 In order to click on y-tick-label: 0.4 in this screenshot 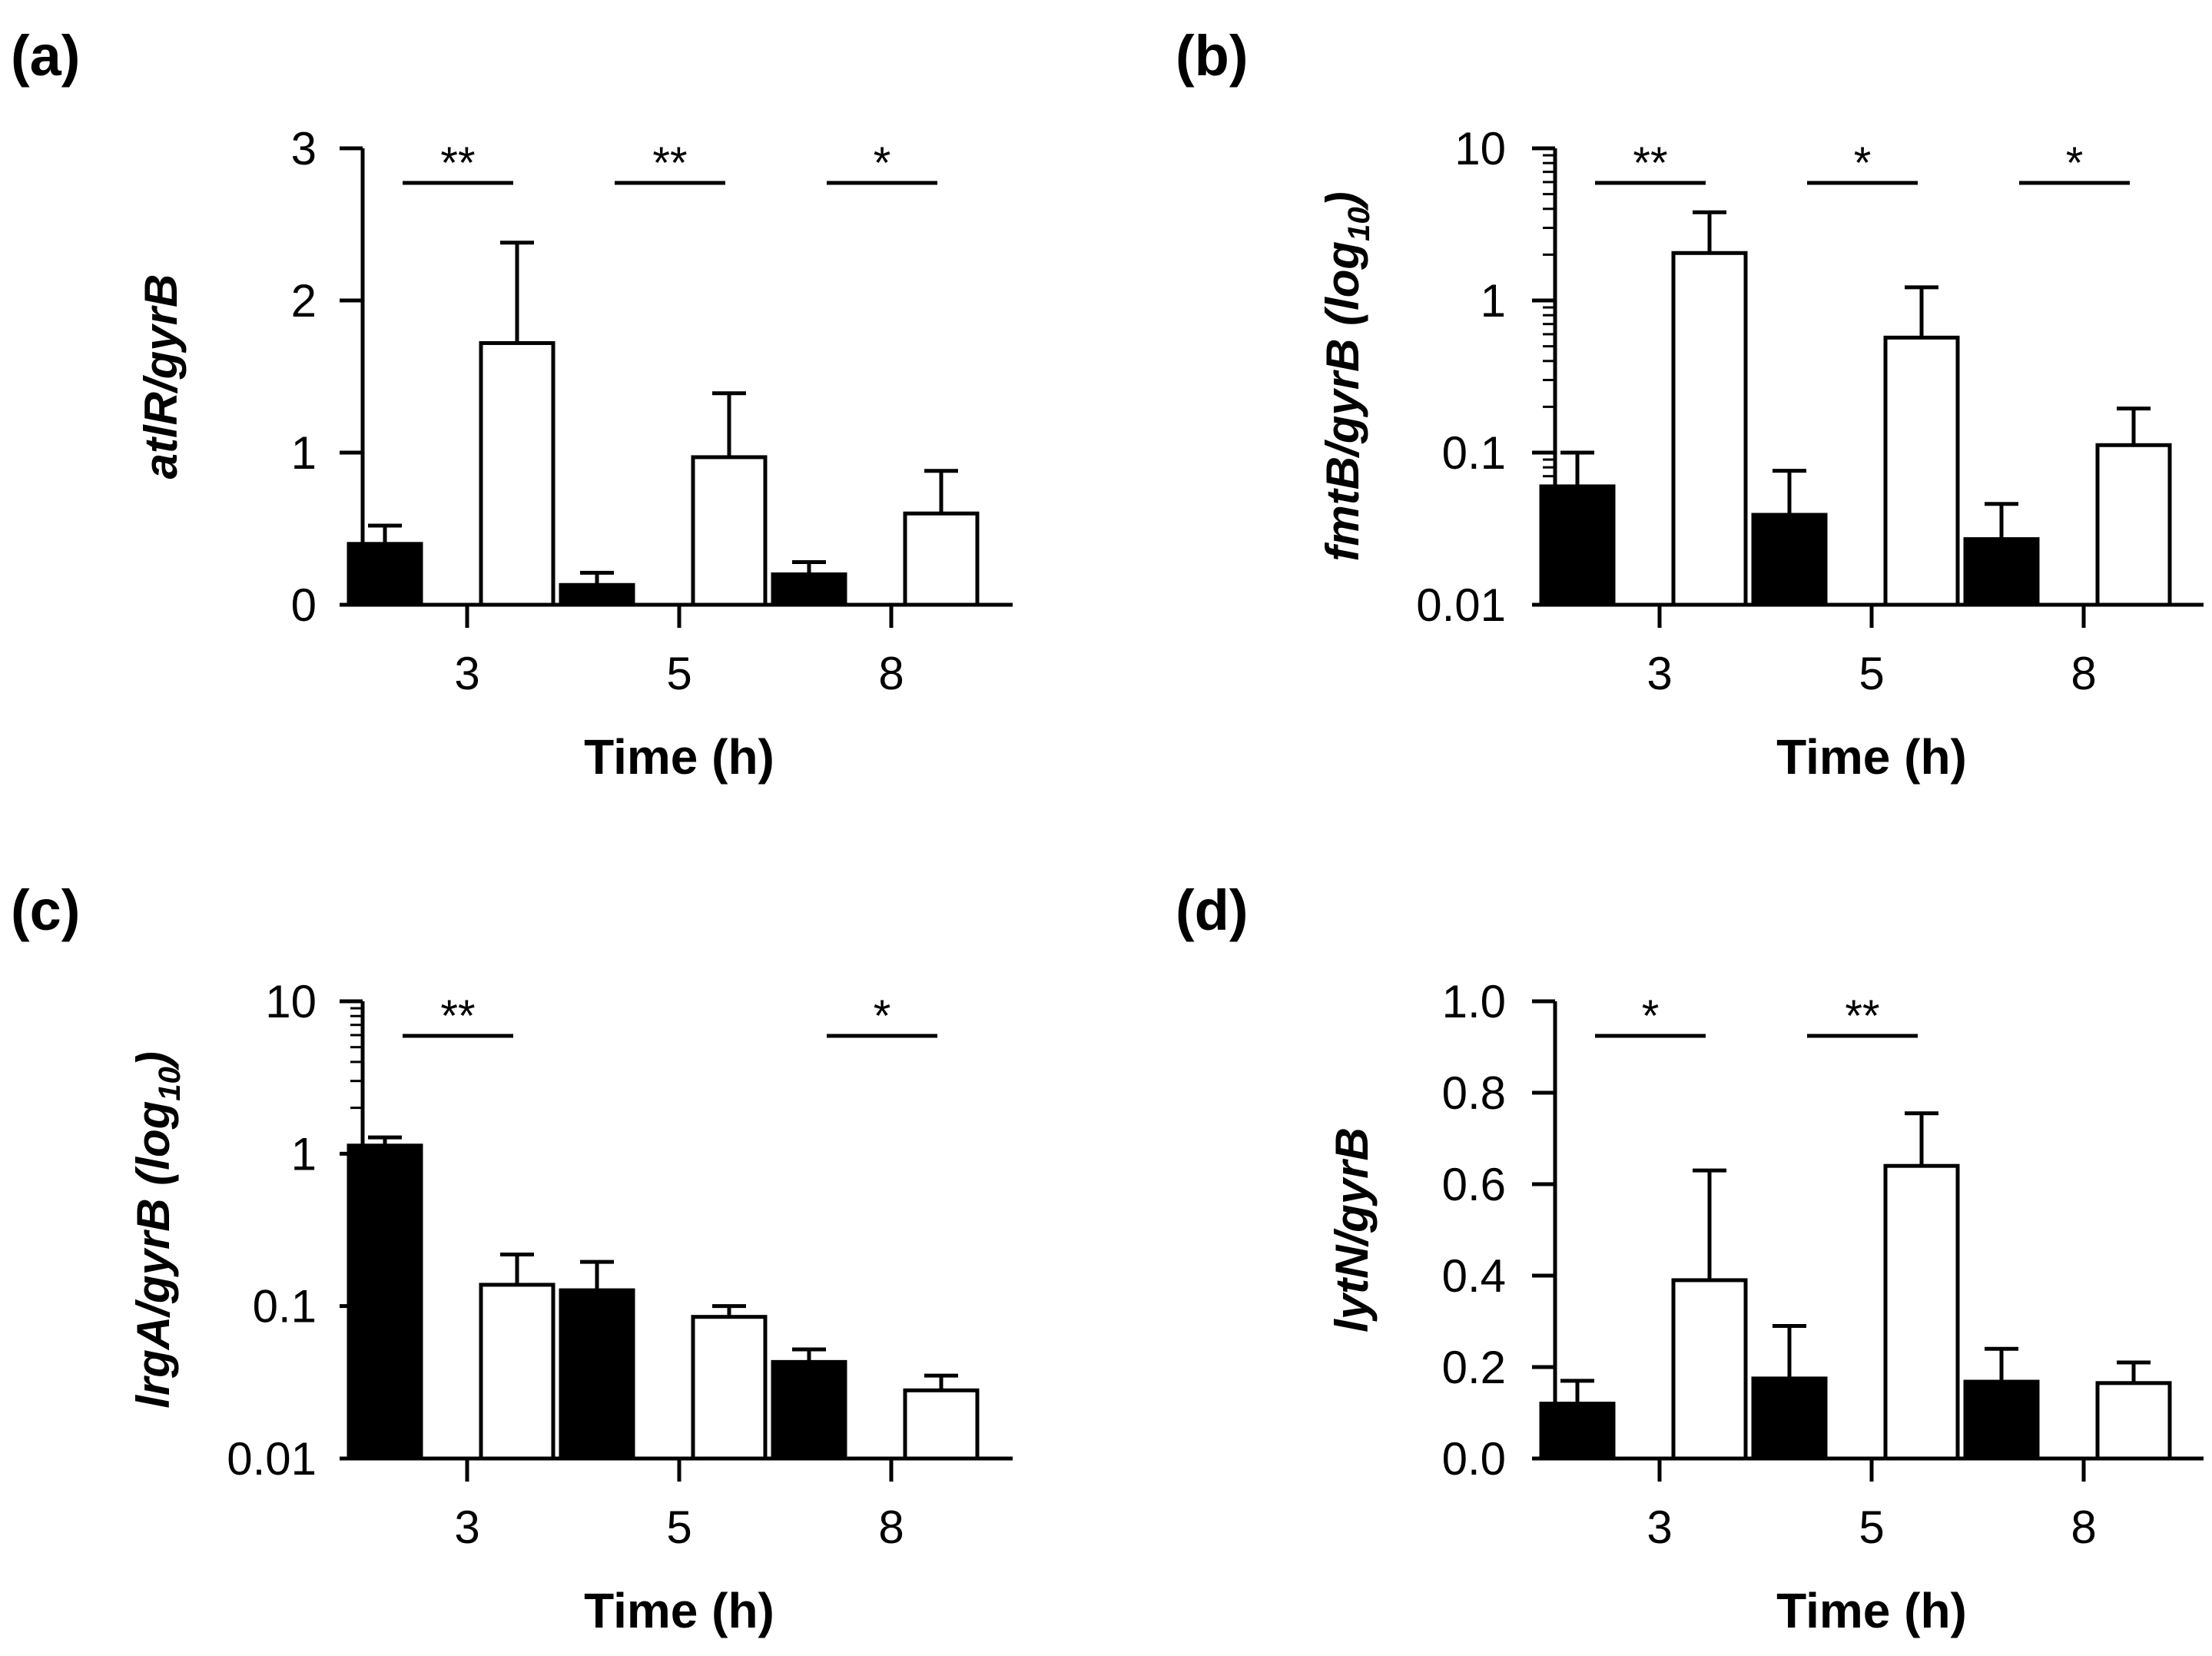, I will do `click(1474, 1276)`.